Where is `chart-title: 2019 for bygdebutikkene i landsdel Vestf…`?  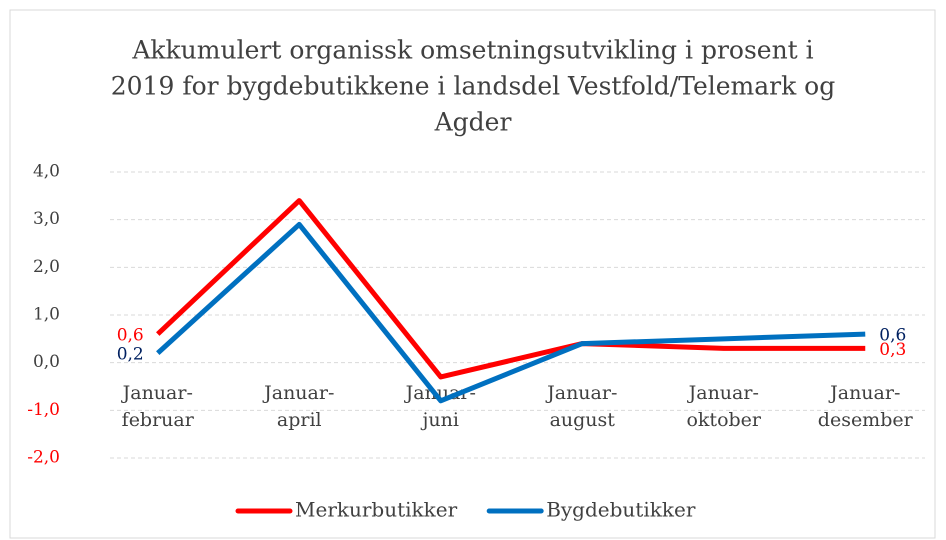
chart-title: 2019 for bygdebutikkene i landsdel Vestf… is located at coordinates (473, 86).